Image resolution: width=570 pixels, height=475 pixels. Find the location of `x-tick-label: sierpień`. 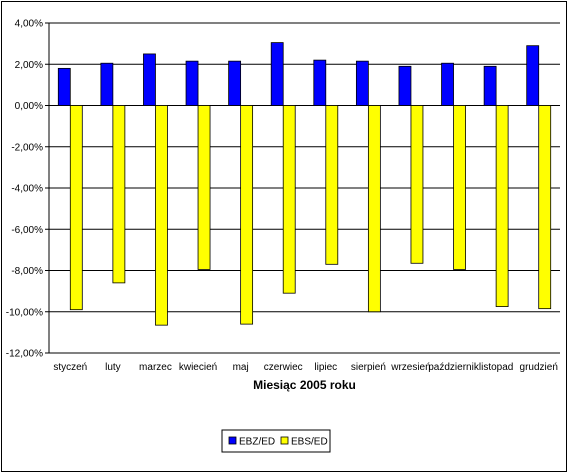

x-tick-label: sierpień is located at coordinates (368, 367).